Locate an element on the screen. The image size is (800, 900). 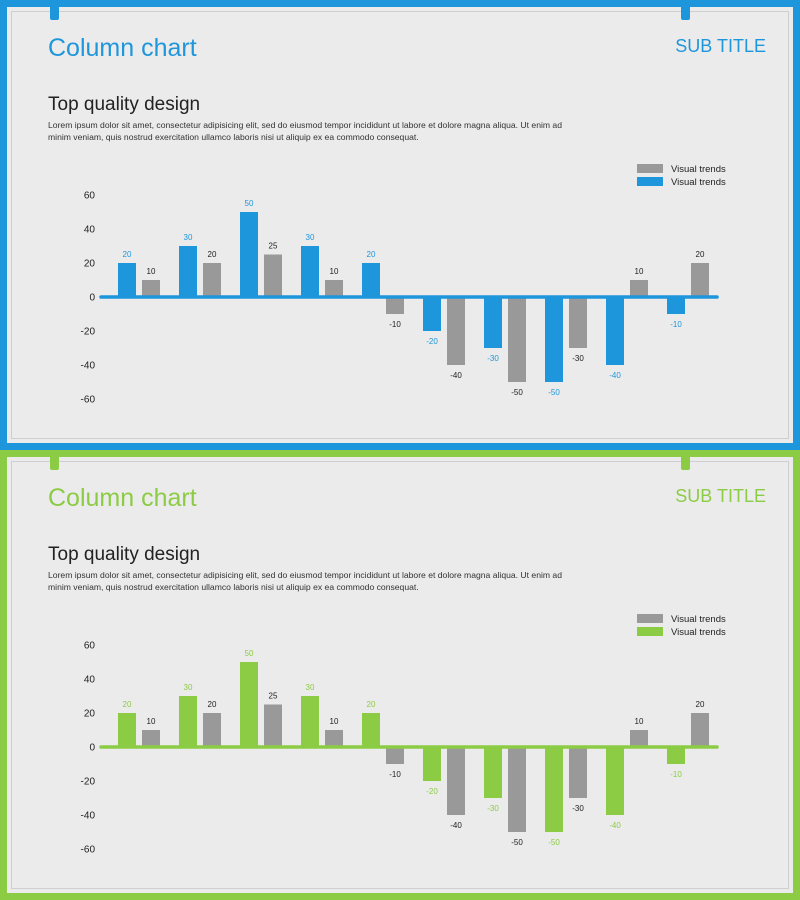
y-tick-label: 20 is located at coordinates (90, 714).